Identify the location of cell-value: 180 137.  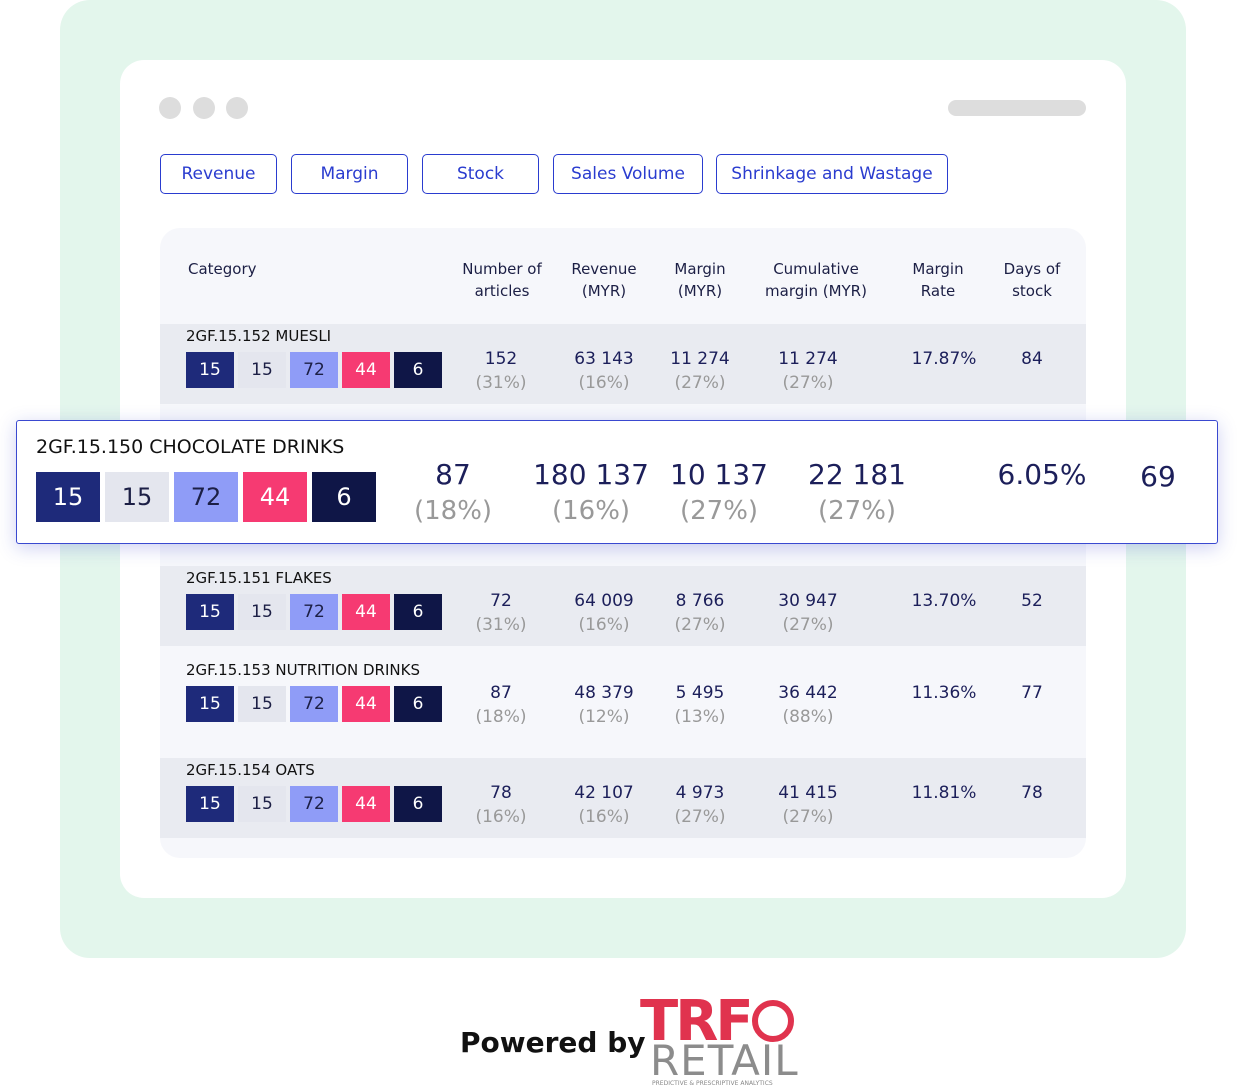
(591, 474).